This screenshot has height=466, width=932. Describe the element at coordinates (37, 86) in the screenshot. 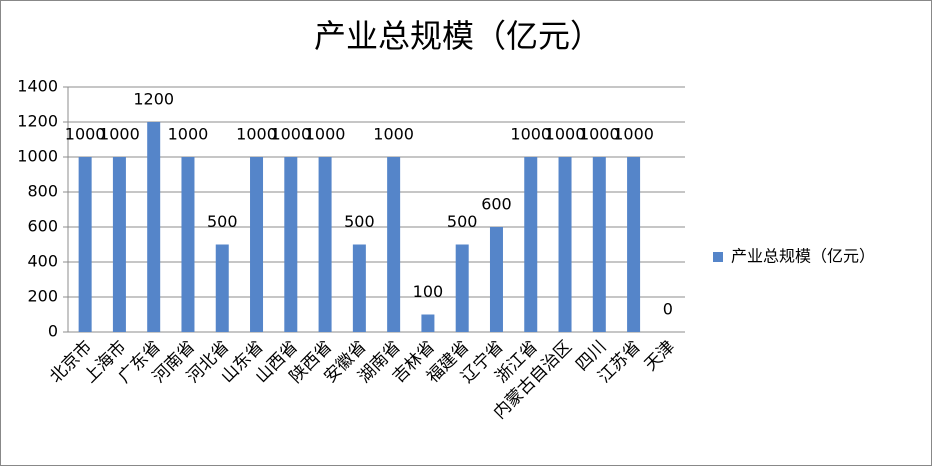

I see `y-tick-label: 1400` at that location.